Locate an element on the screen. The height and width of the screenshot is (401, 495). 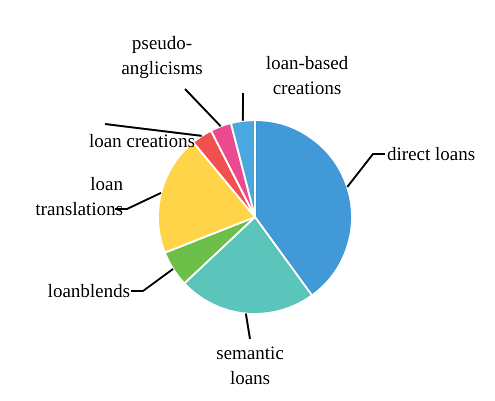
slice-label: loan-based creations is located at coordinates (307, 76).